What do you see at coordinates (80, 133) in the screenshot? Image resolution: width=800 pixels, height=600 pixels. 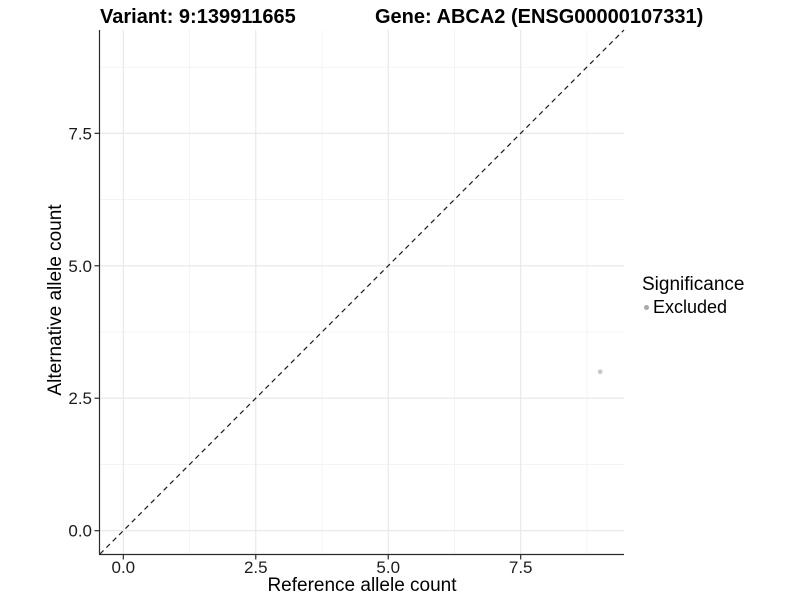 I see `y-tick-label: 7.5` at bounding box center [80, 133].